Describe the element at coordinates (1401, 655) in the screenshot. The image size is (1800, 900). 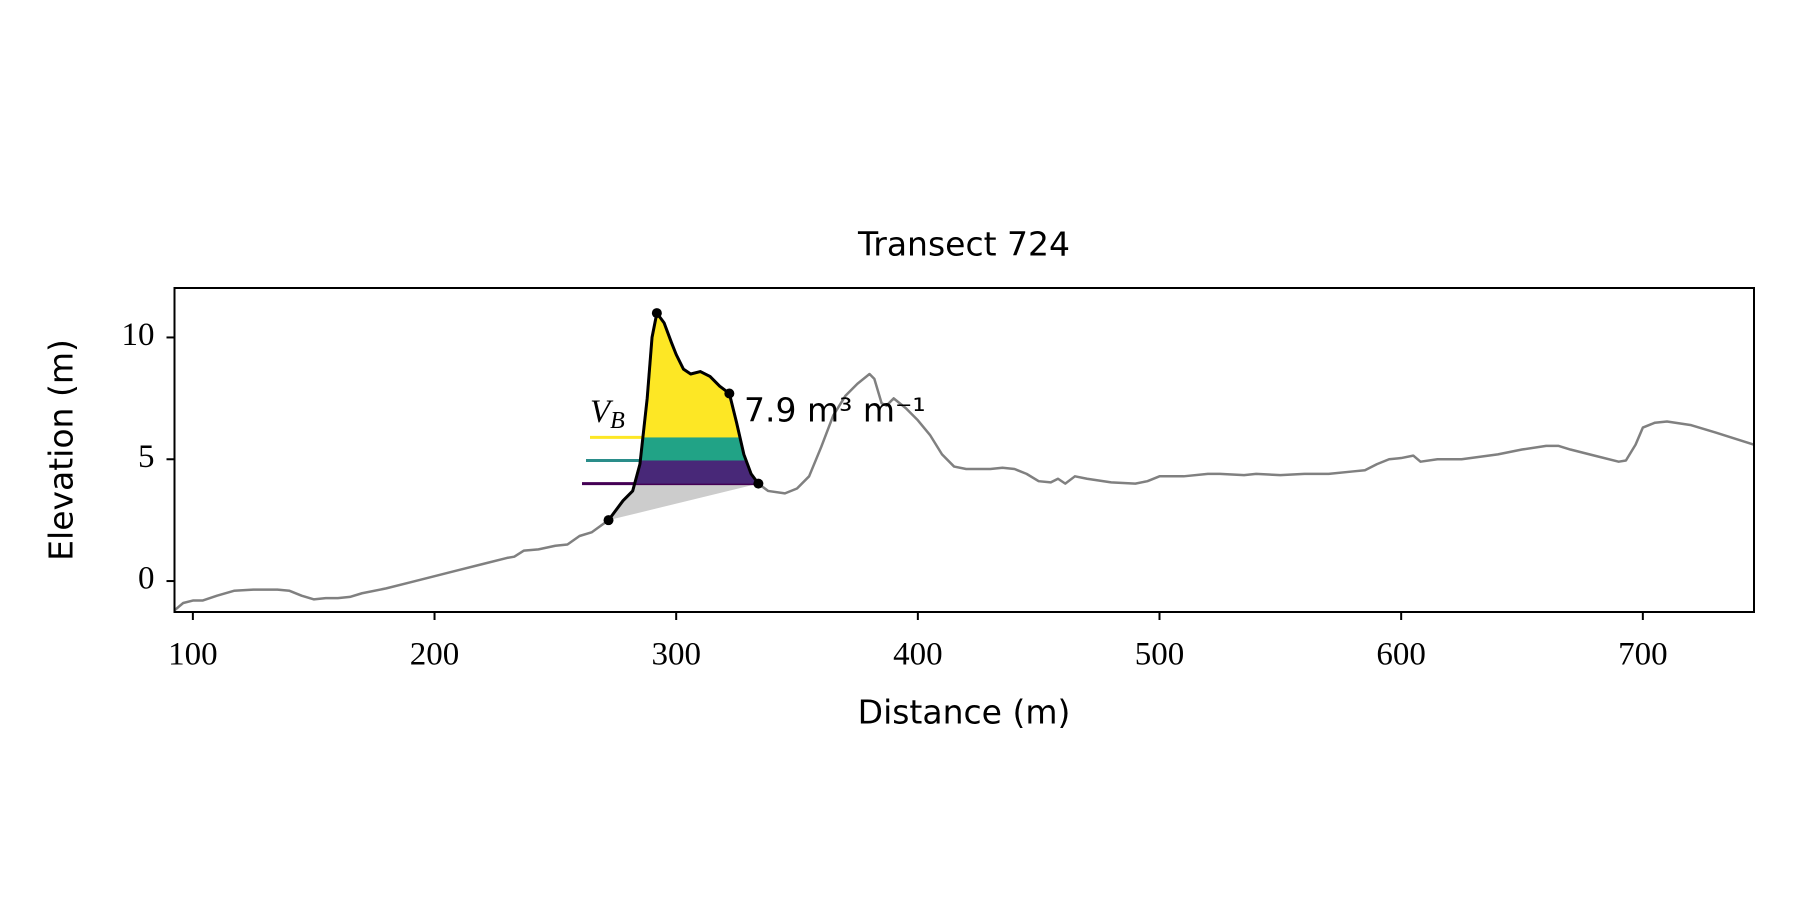
I see `x-tick-label: 600` at that location.